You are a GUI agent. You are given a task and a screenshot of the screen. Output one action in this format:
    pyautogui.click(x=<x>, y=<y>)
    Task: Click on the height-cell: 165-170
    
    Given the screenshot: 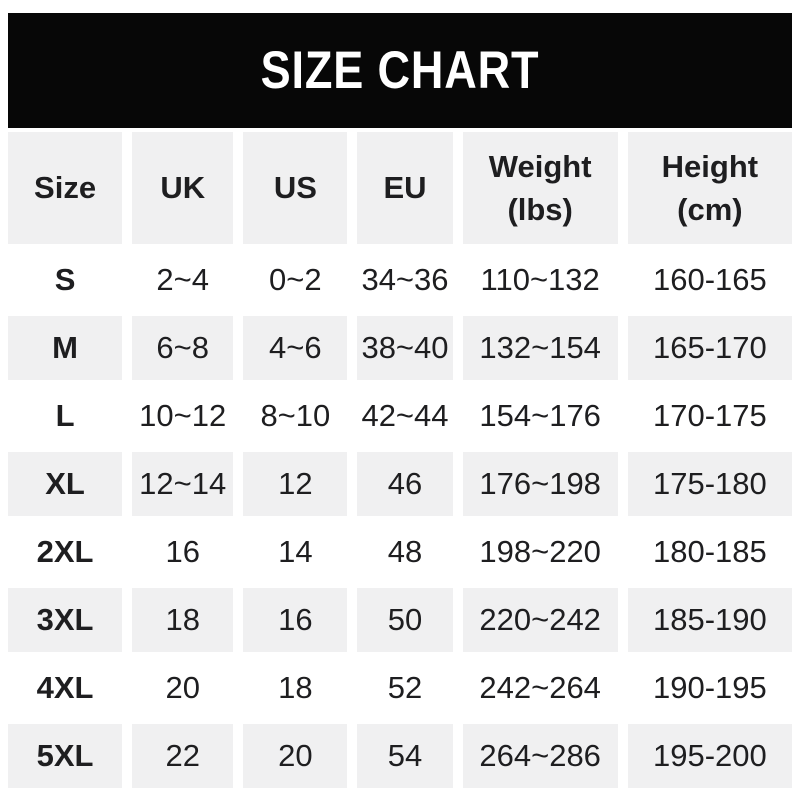 What is the action you would take?
    pyautogui.click(x=709, y=348)
    